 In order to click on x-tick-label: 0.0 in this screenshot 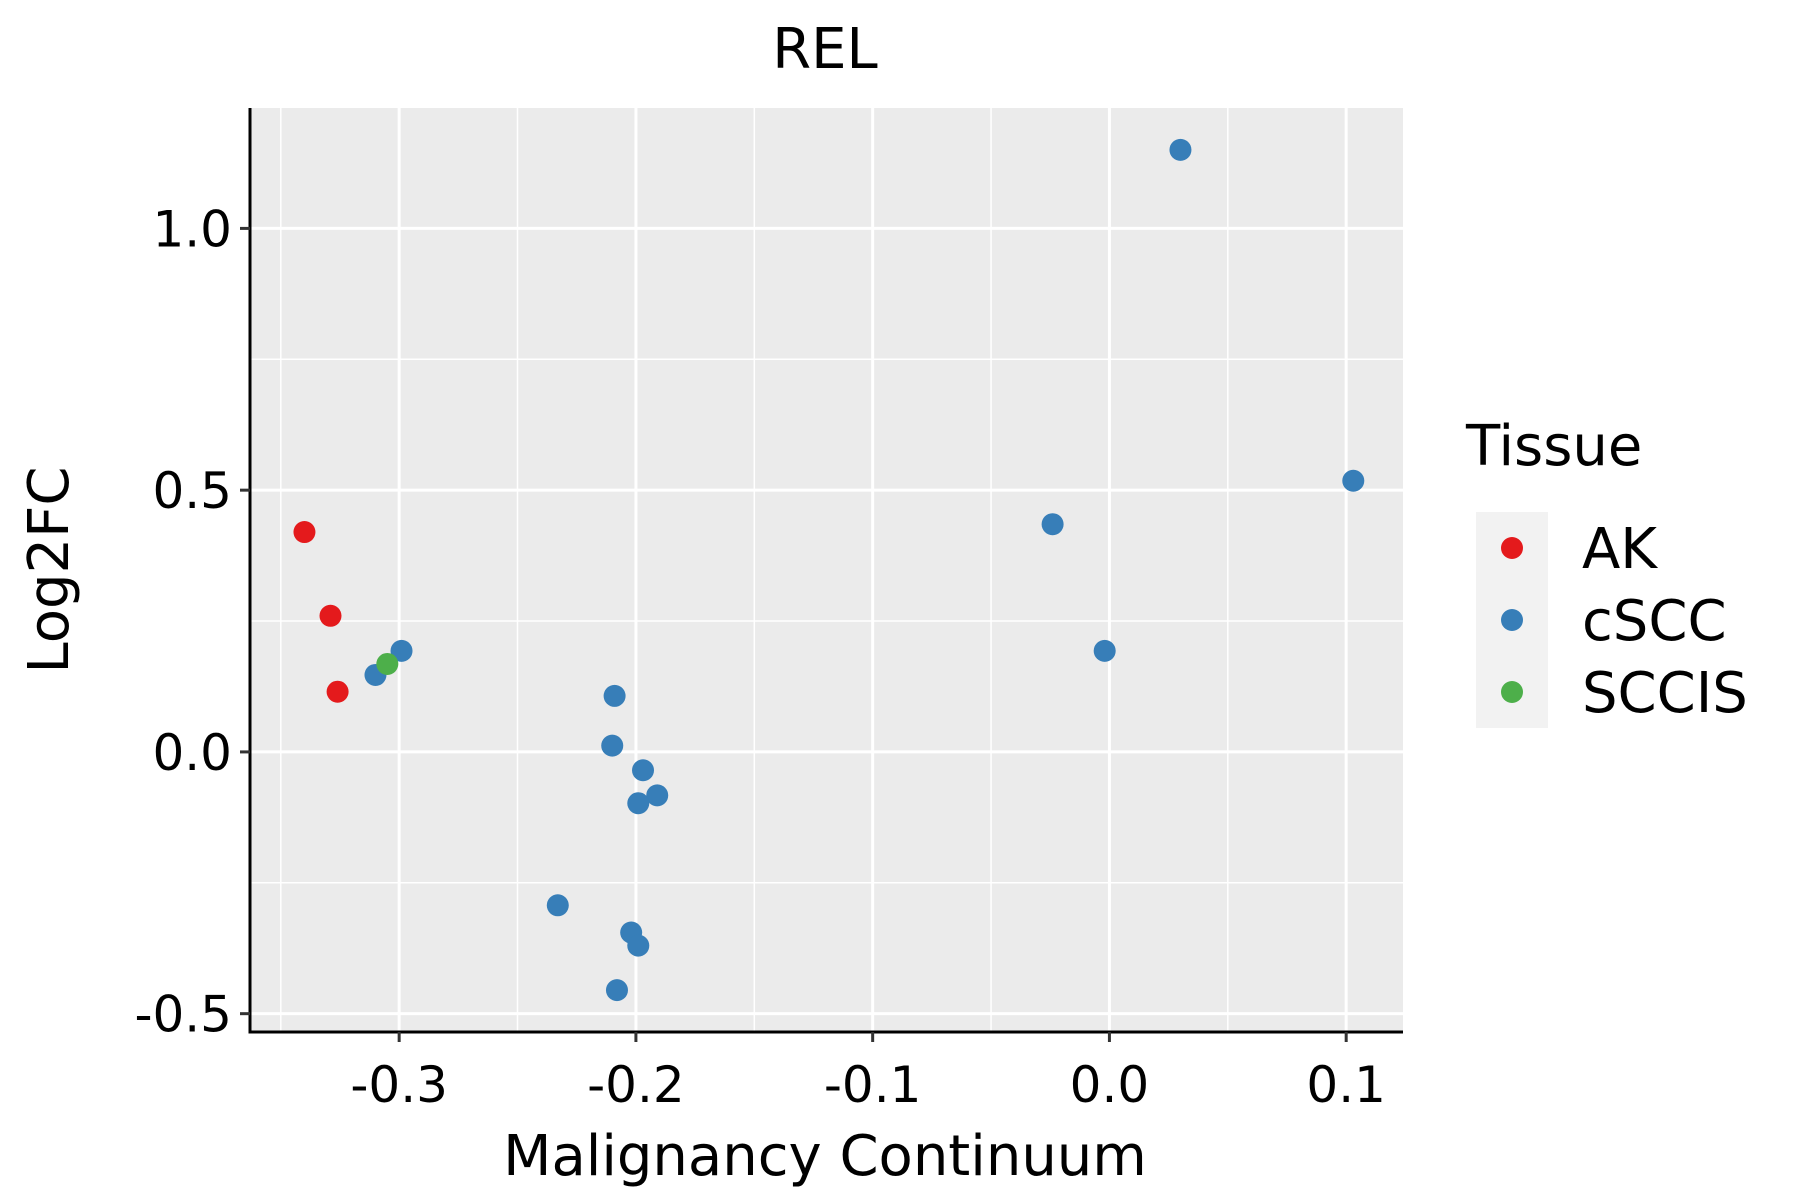, I will do `click(1110, 1085)`.